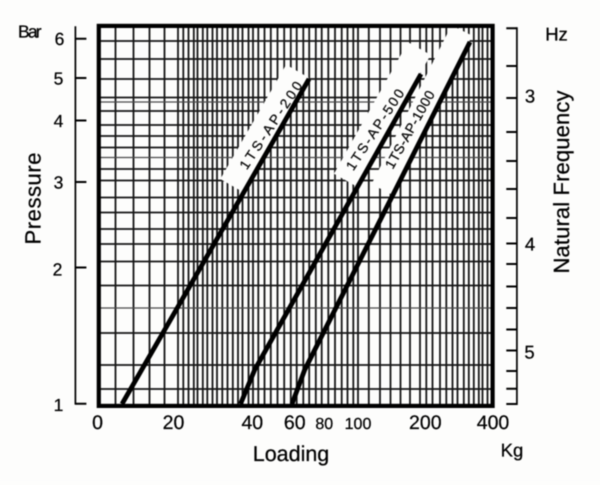 The image size is (600, 485). I want to click on svg-text: 400, so click(493, 423).